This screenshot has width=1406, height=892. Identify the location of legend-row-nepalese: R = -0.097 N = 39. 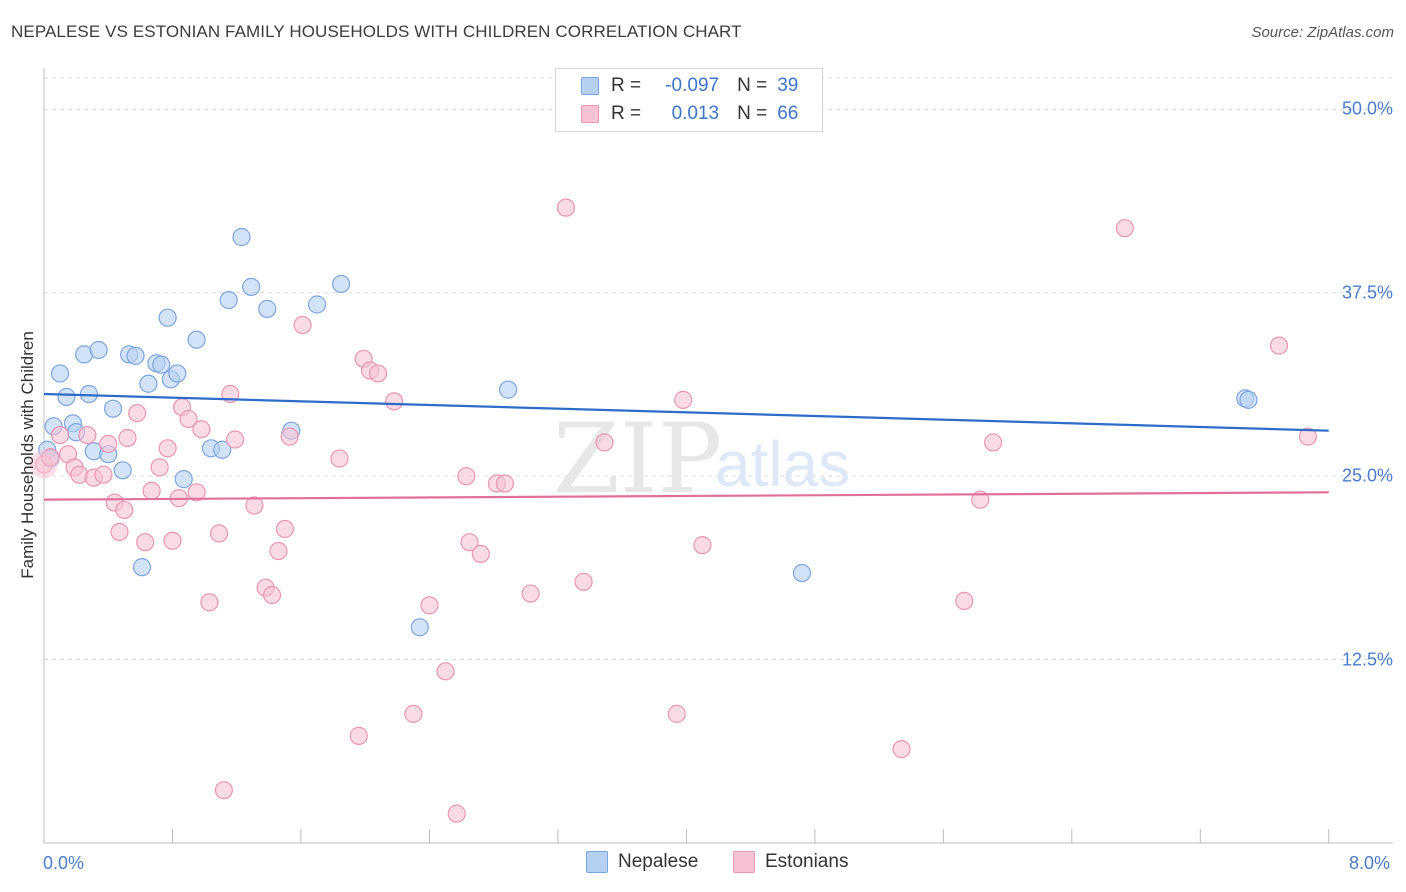
(689, 86).